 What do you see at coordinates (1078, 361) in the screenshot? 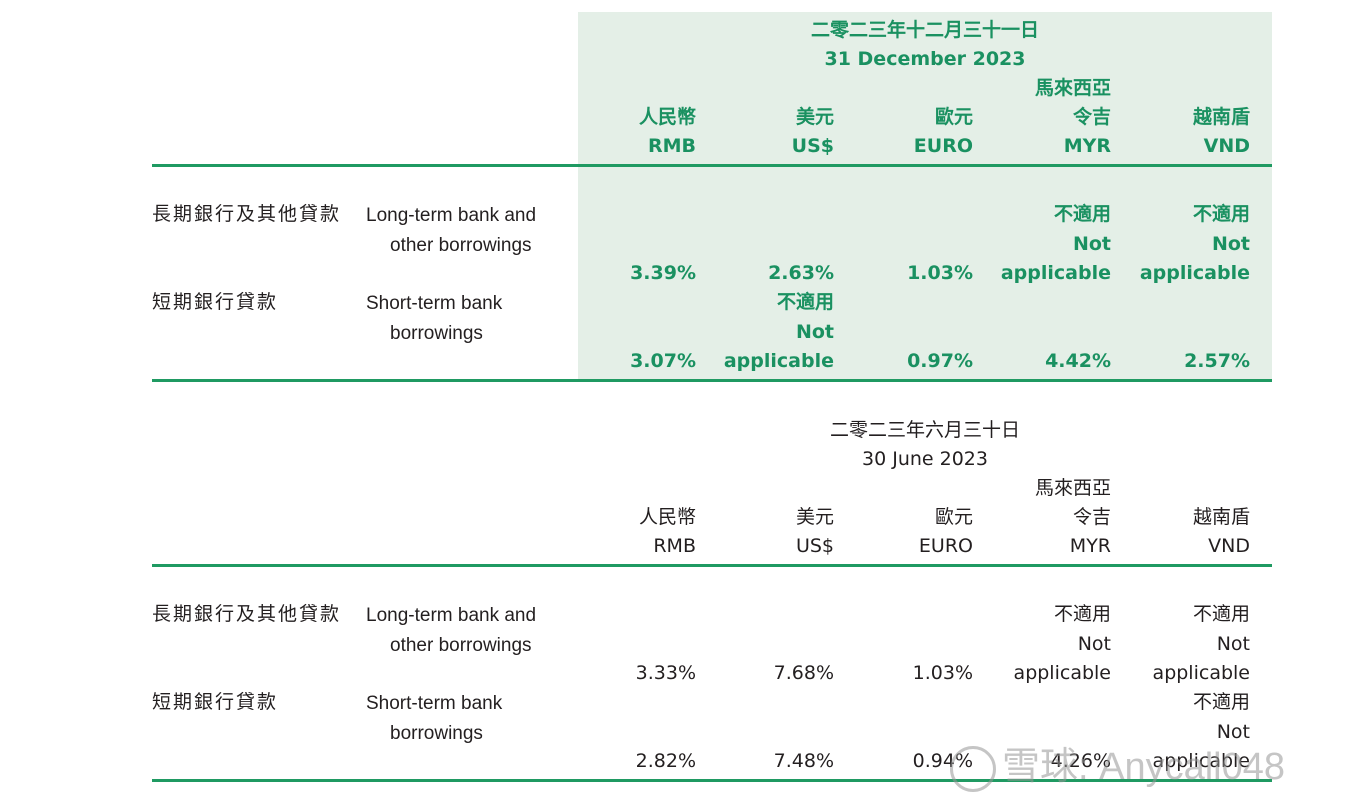
I see `cell-short-term-myr: 4.42%` at bounding box center [1078, 361].